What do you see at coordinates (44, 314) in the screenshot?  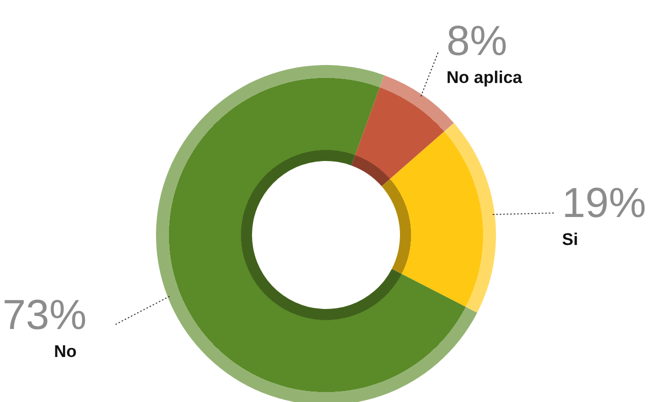 I see `data-label: 73%` at bounding box center [44, 314].